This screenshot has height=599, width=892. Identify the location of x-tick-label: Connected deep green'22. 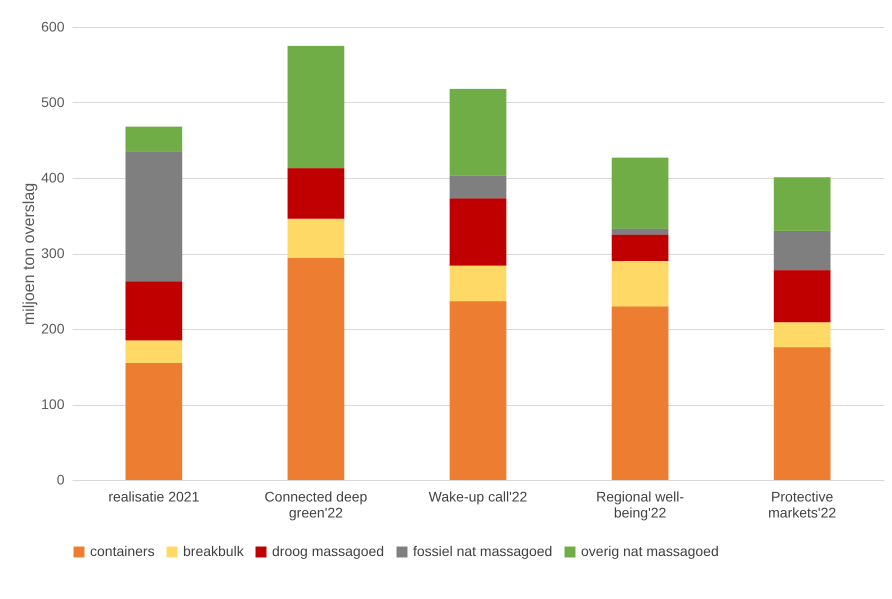
(316, 504).